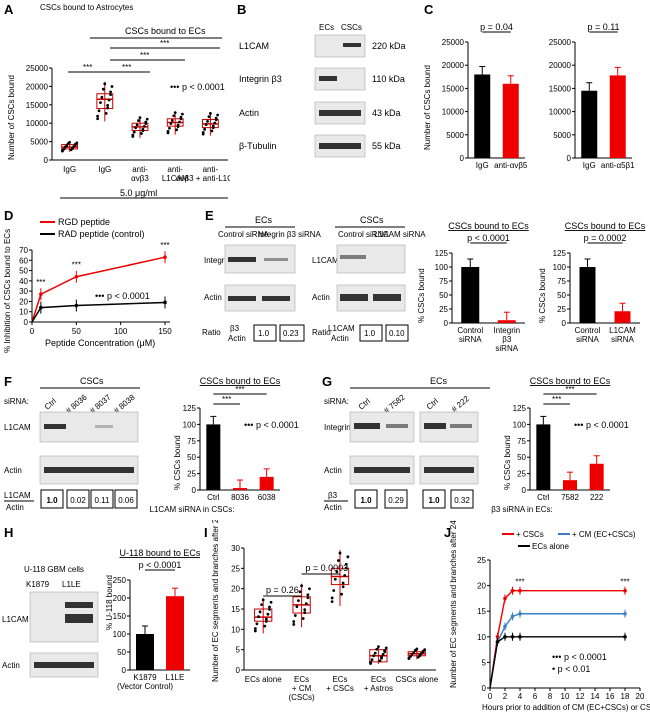  What do you see at coordinates (11, 117) in the screenshot?
I see `a-ylabel: Number of CSCs bound` at bounding box center [11, 117].